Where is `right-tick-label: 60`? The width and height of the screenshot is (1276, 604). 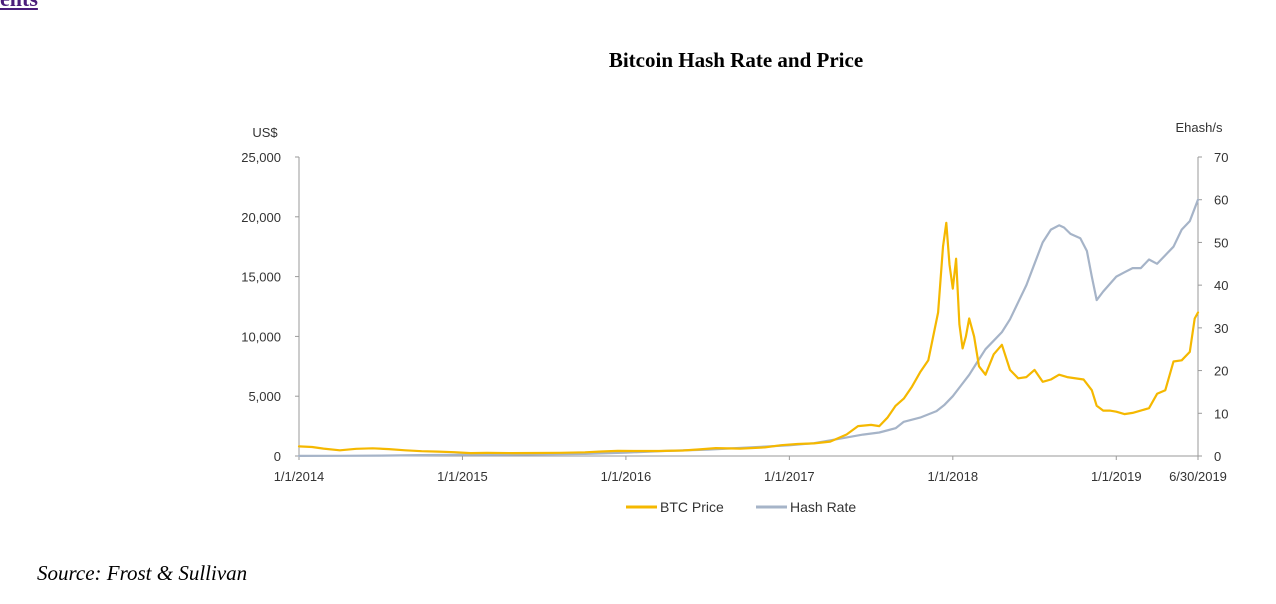
right-tick-label: 60 is located at coordinates (1221, 200).